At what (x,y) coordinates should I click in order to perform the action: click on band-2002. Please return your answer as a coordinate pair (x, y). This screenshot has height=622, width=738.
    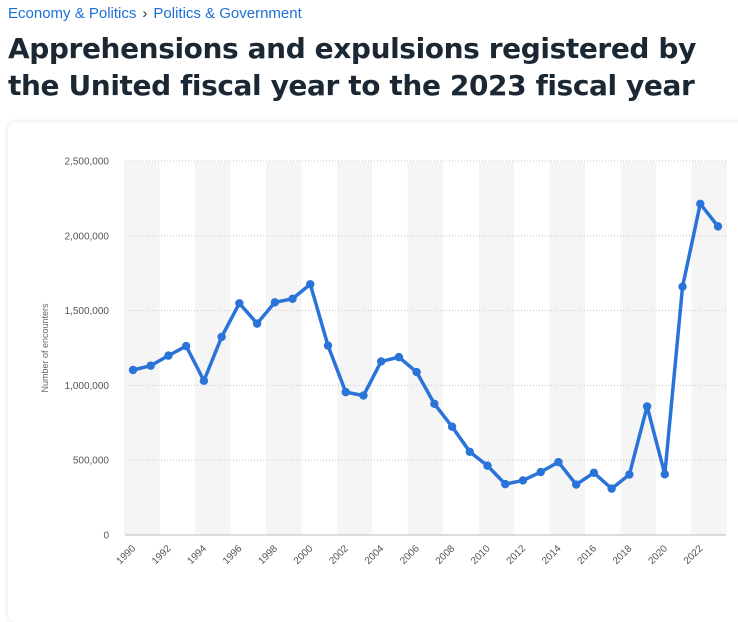
    Looking at the image, I should click on (354, 348).